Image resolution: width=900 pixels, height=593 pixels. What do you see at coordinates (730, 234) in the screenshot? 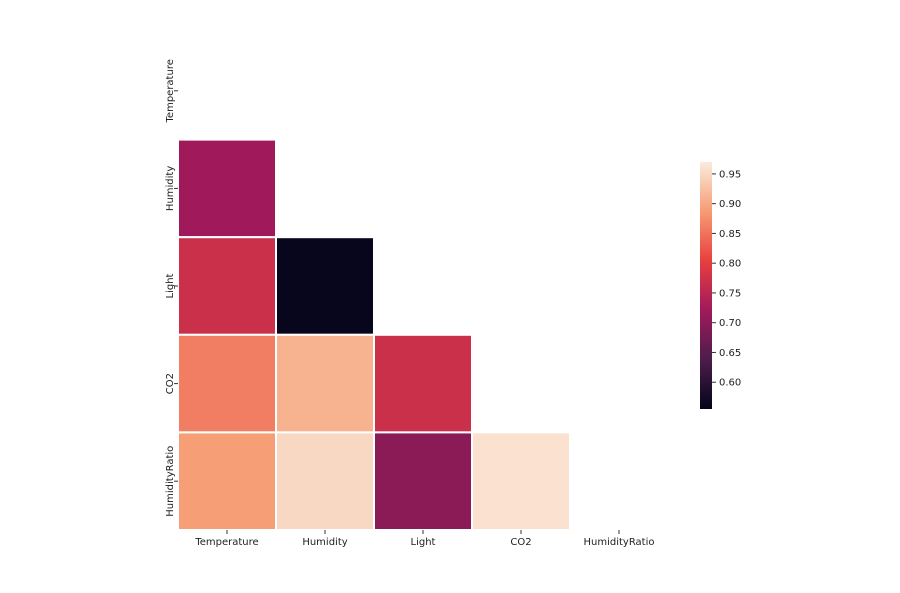
I see `colorbar-tick-label: 0.85` at bounding box center [730, 234].